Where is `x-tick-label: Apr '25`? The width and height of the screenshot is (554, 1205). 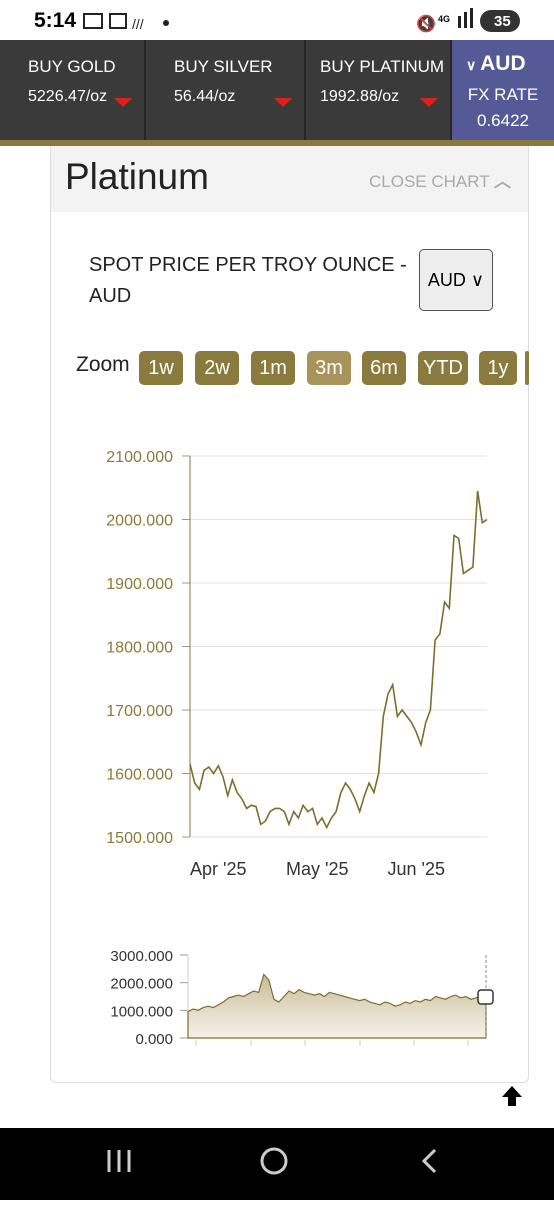 x-tick-label: Apr '25 is located at coordinates (218, 869).